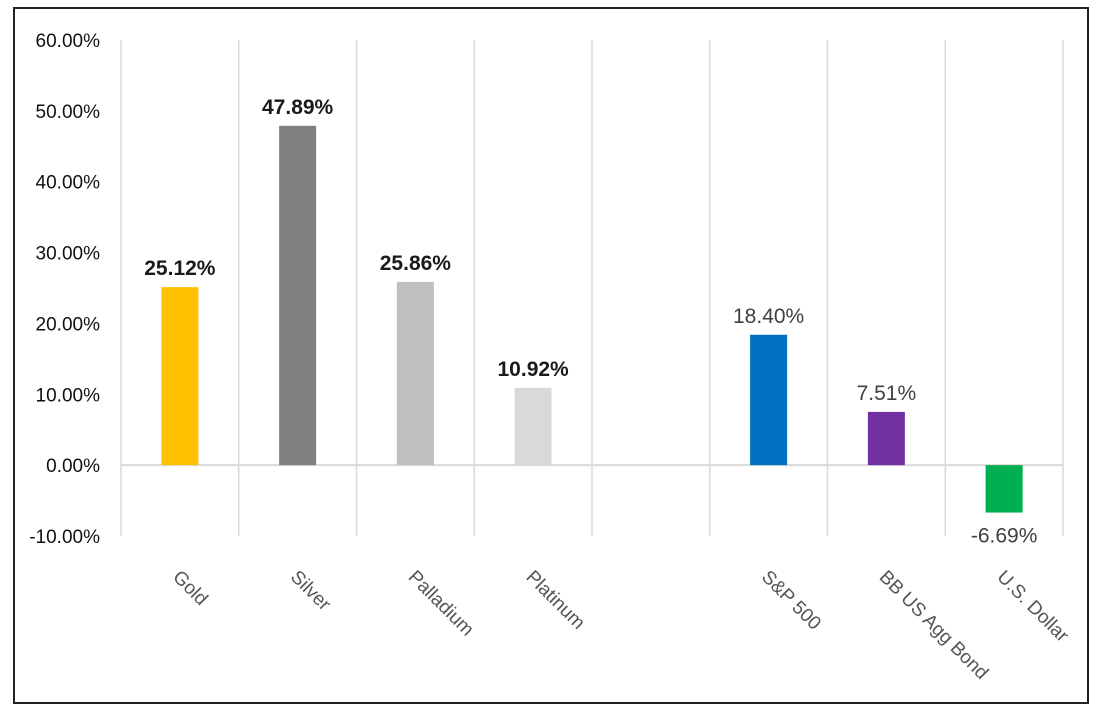 This screenshot has width=1100, height=710. Describe the element at coordinates (298, 107) in the screenshot. I see `data-label: 47.89%` at that location.